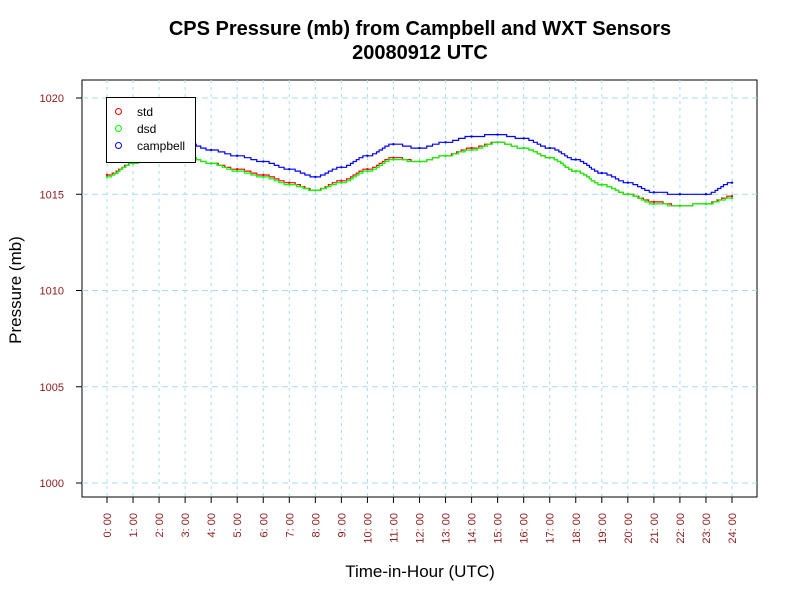 This screenshot has width=800, height=600. What do you see at coordinates (707, 528) in the screenshot?
I see `x-tick-label: 23: 00` at bounding box center [707, 528].